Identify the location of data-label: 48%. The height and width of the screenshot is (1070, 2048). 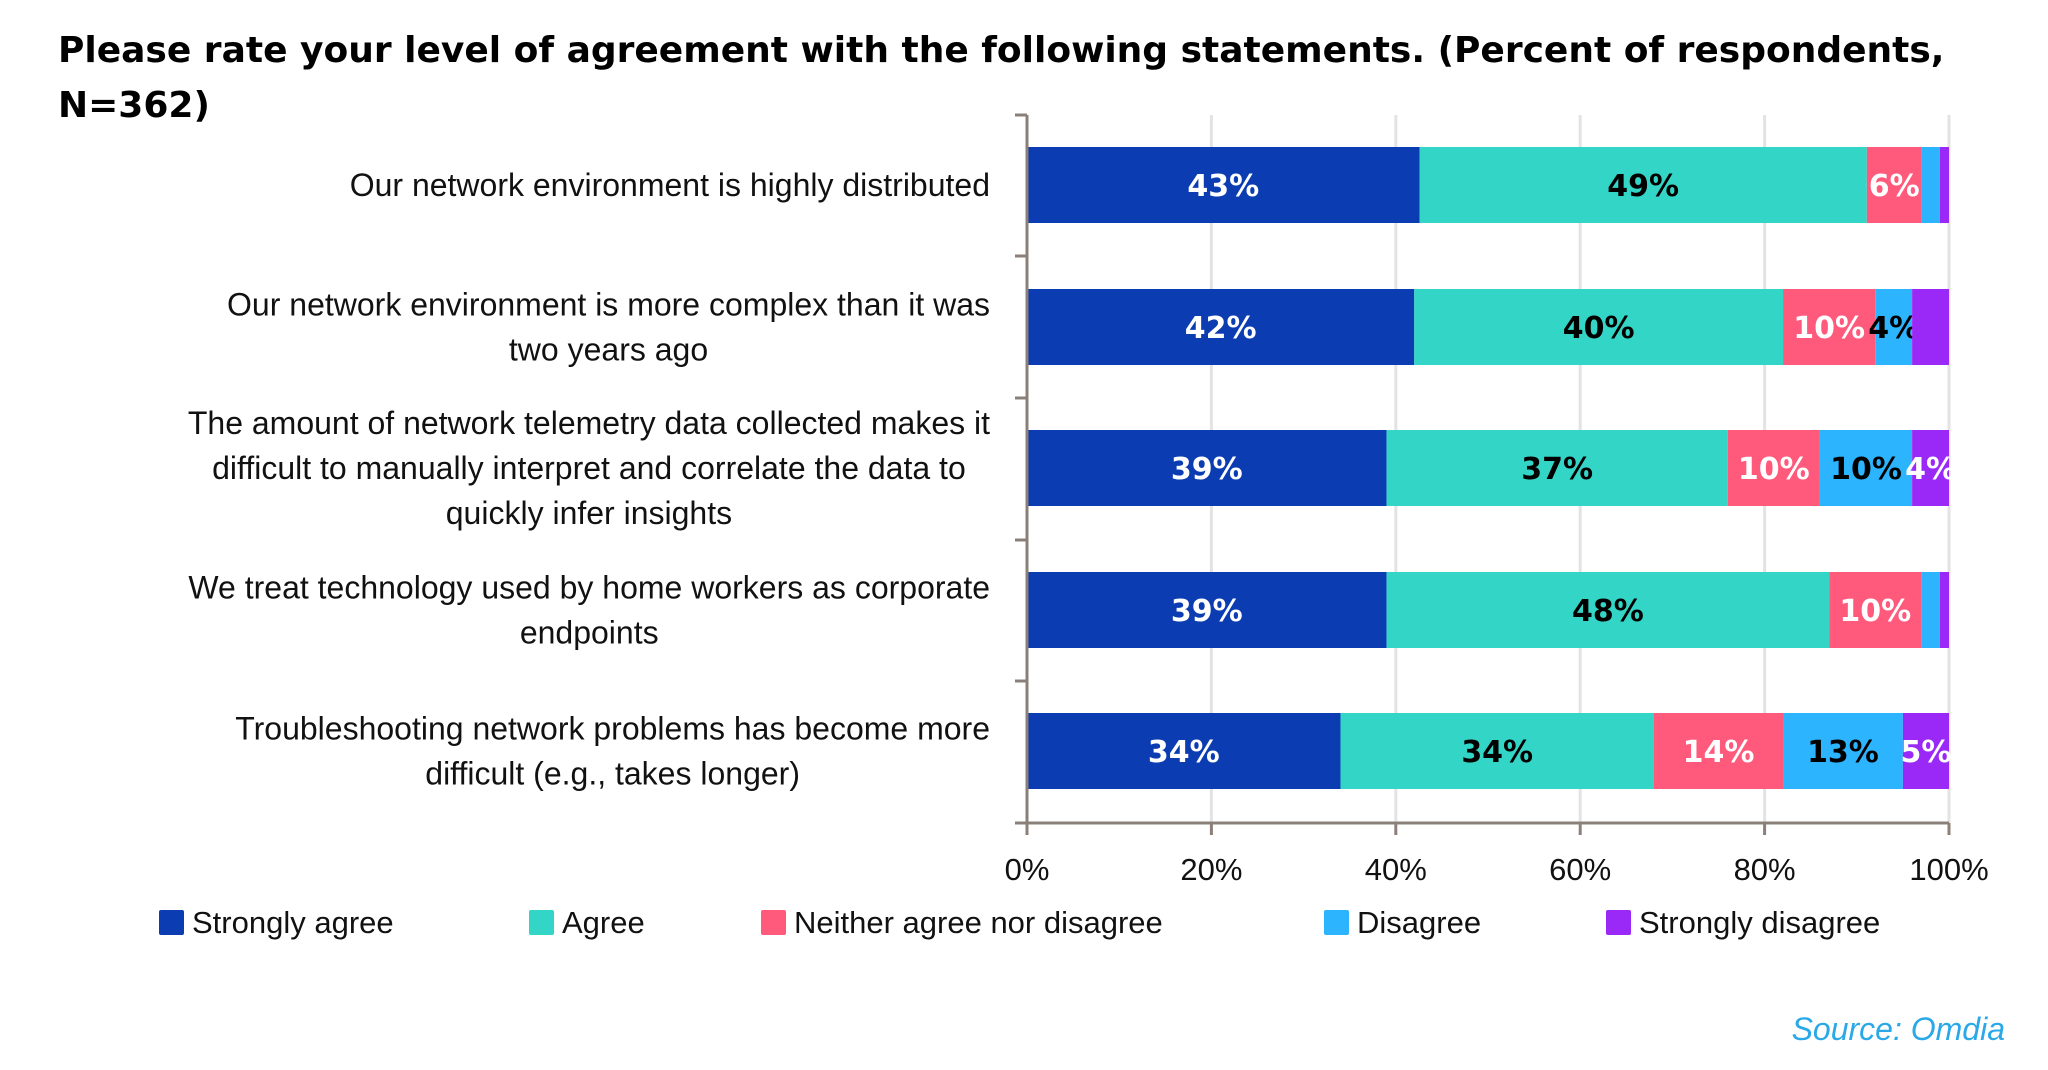
(1608, 611).